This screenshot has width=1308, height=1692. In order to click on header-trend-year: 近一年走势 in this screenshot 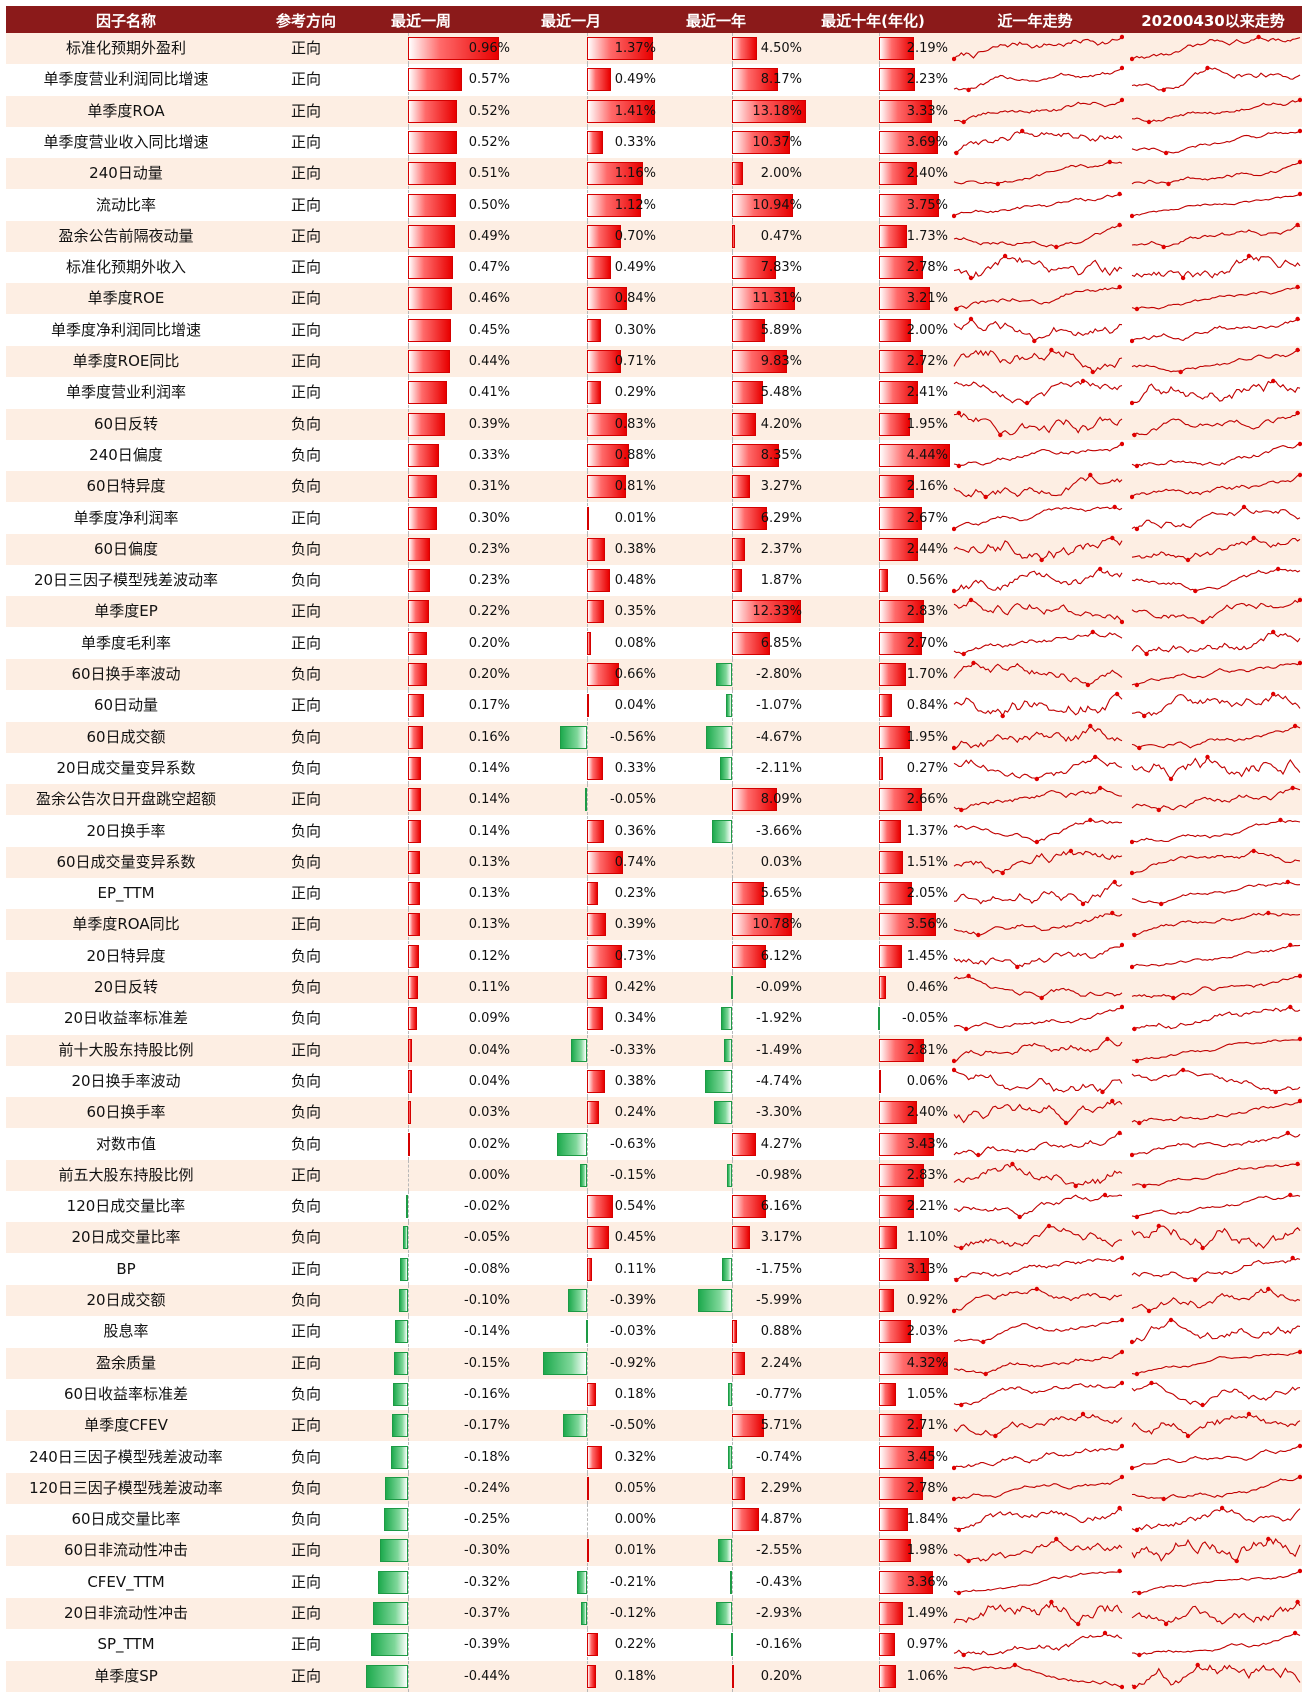, I will do `click(1035, 21)`.